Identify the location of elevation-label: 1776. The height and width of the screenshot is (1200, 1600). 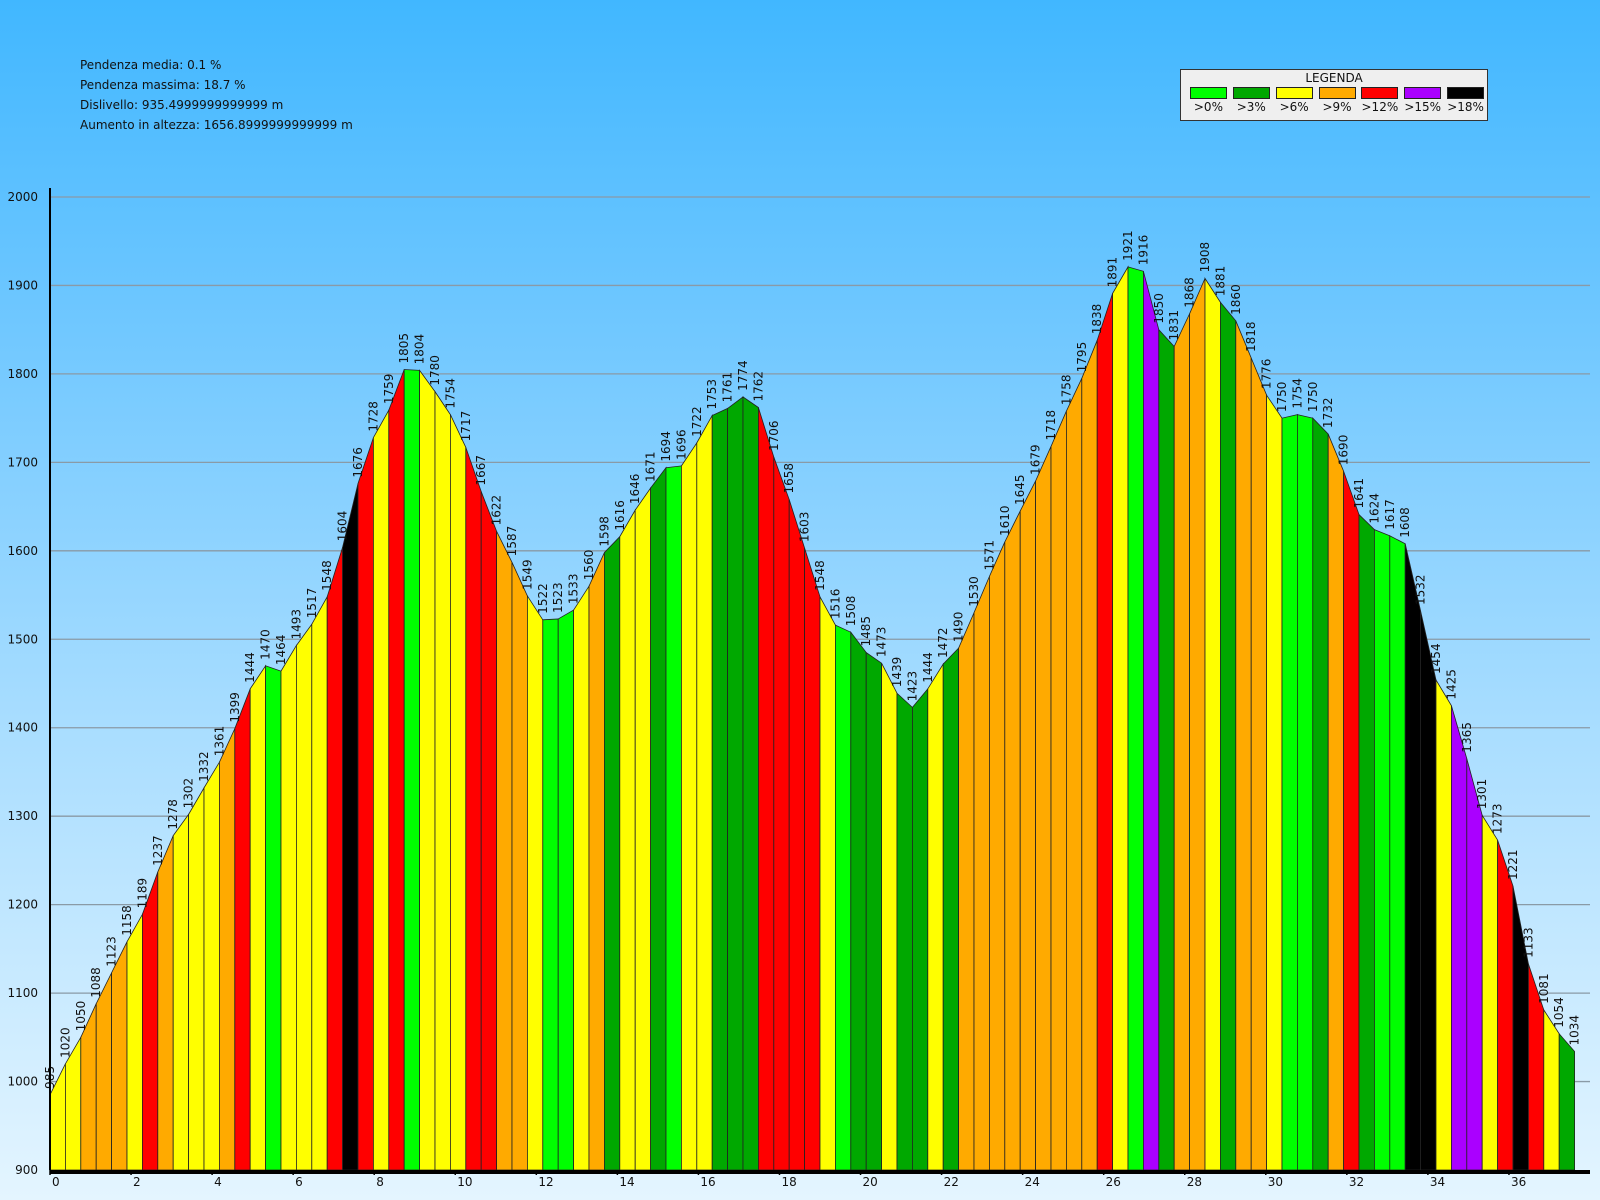
(1267, 374).